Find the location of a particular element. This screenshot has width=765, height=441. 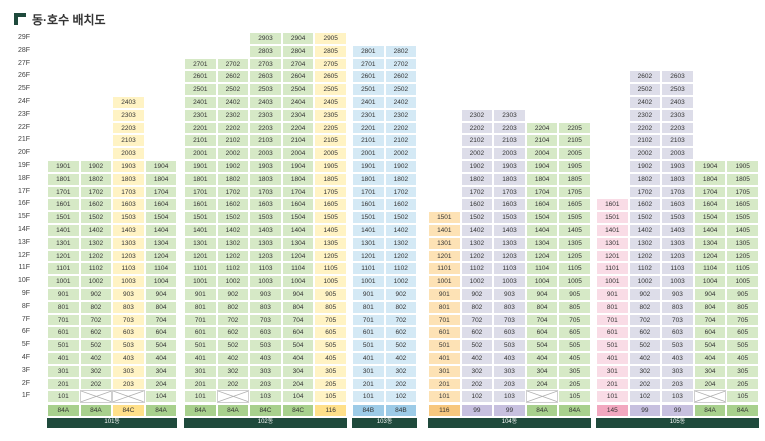

unit-cell: 1001 is located at coordinates (444, 281).